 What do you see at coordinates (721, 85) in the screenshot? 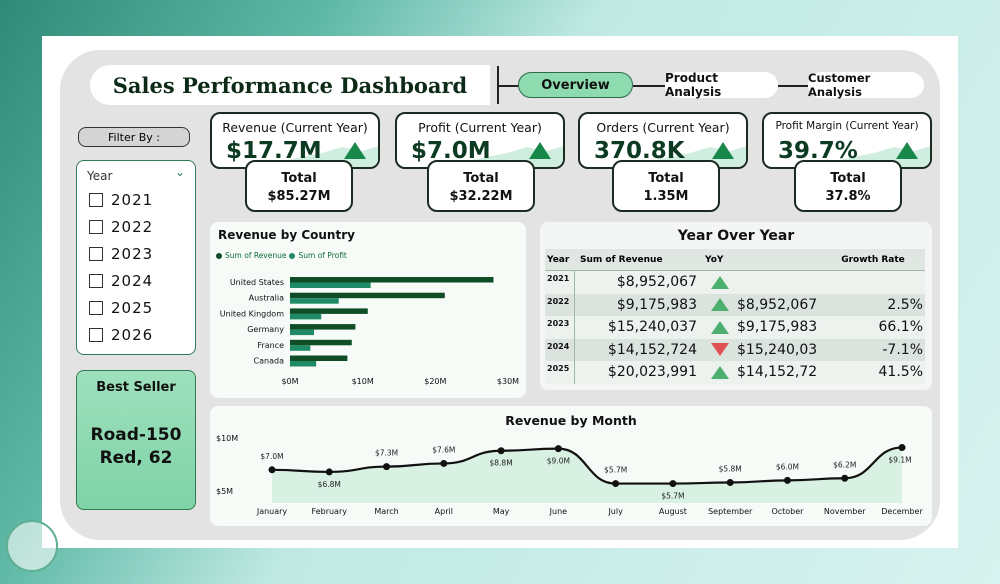
I see `tab-product-analysis: Product Analysis` at bounding box center [721, 85].